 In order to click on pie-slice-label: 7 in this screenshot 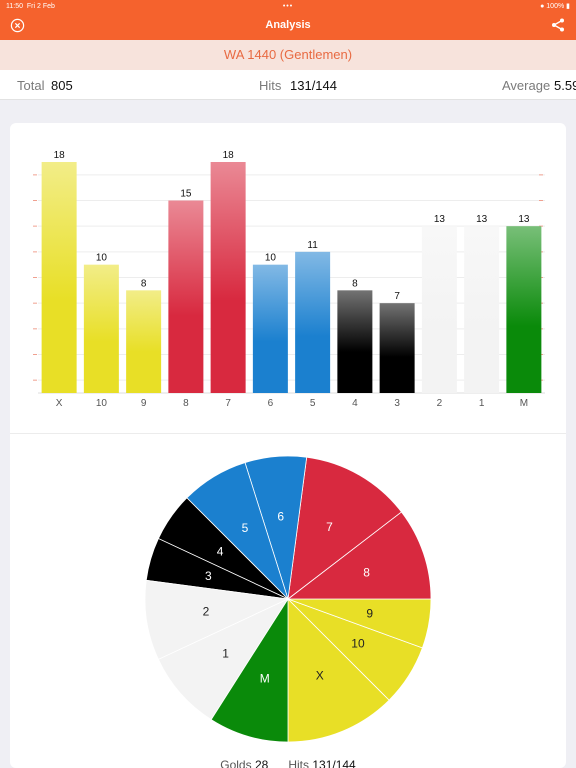, I will do `click(329, 527)`.